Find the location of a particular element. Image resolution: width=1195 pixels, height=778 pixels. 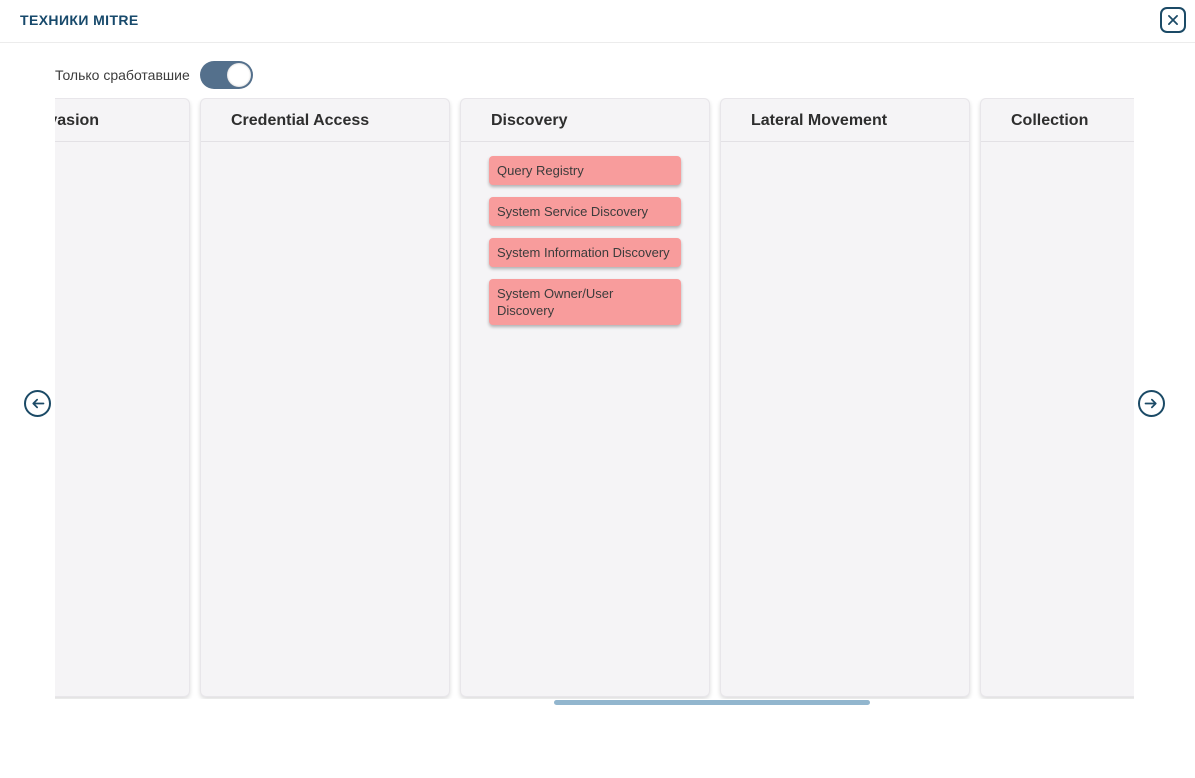

filter-row: Только сработавшие is located at coordinates (154, 75).